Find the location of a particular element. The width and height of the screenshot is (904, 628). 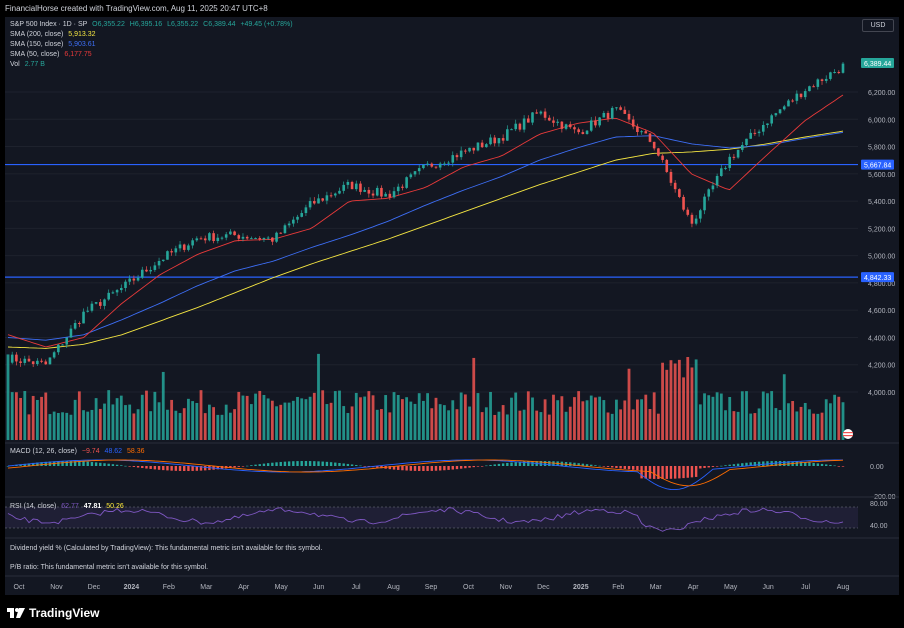

us-flag-stripe is located at coordinates (848, 436).